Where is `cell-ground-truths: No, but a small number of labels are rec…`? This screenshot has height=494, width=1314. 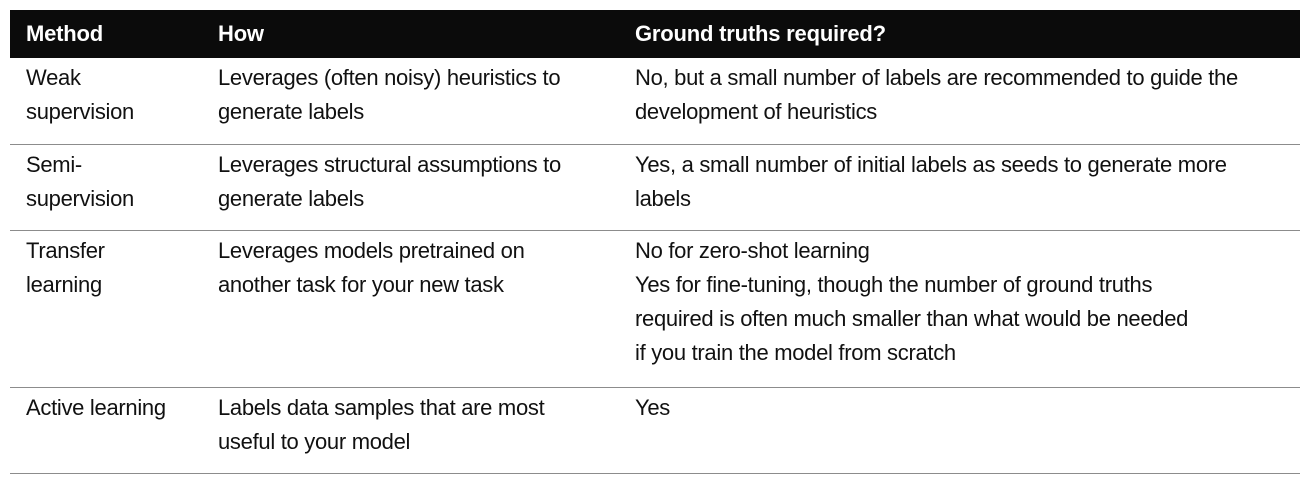 cell-ground-truths: No, but a small number of labels are rec… is located at coordinates (959, 101).